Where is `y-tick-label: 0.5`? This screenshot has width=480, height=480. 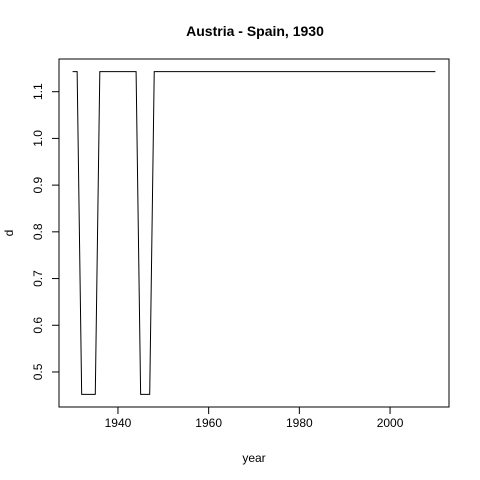
y-tick-label: 0.5 is located at coordinates (38, 371).